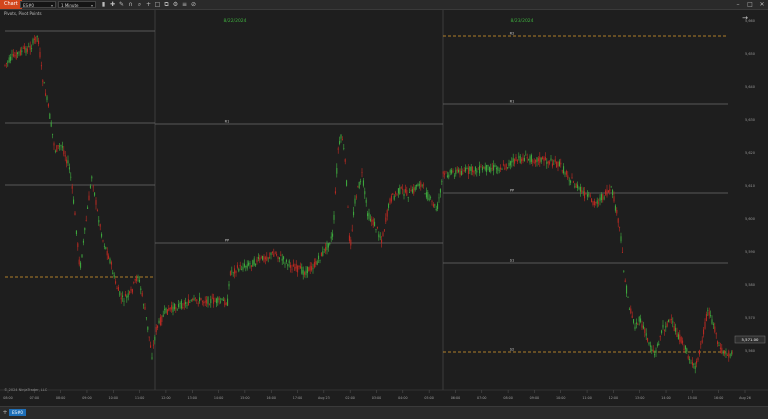 Image resolution: width=768 pixels, height=419 pixels. I want to click on x-tick-label: 16:00, so click(271, 398).